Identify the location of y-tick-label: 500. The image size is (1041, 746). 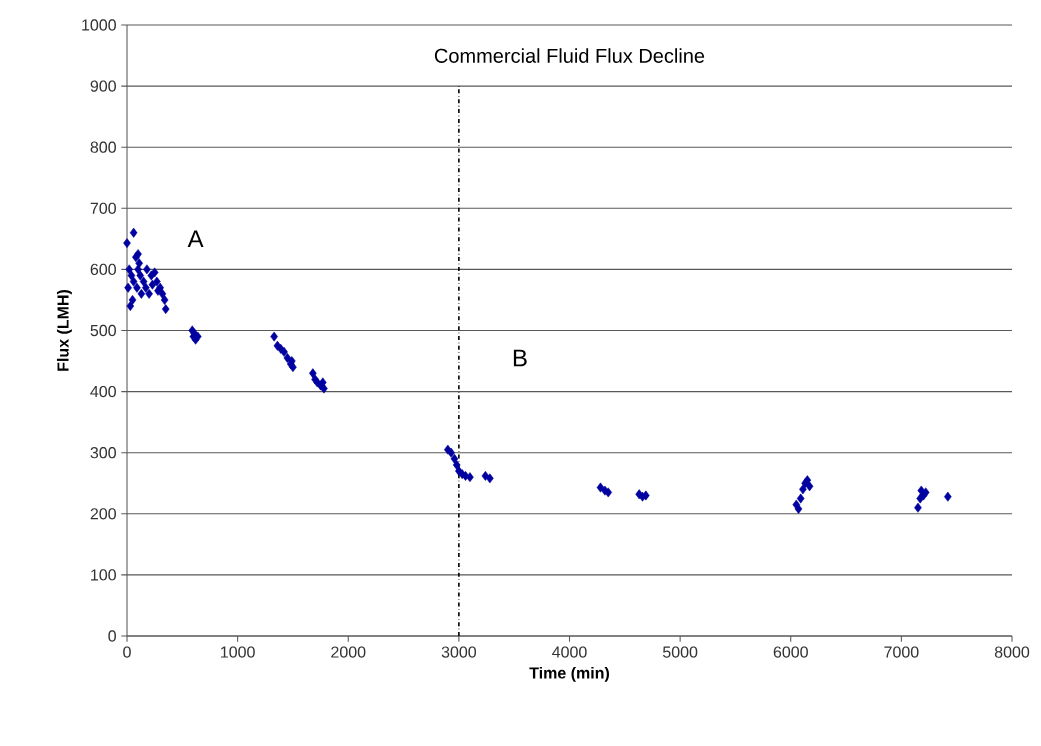
(103, 330).